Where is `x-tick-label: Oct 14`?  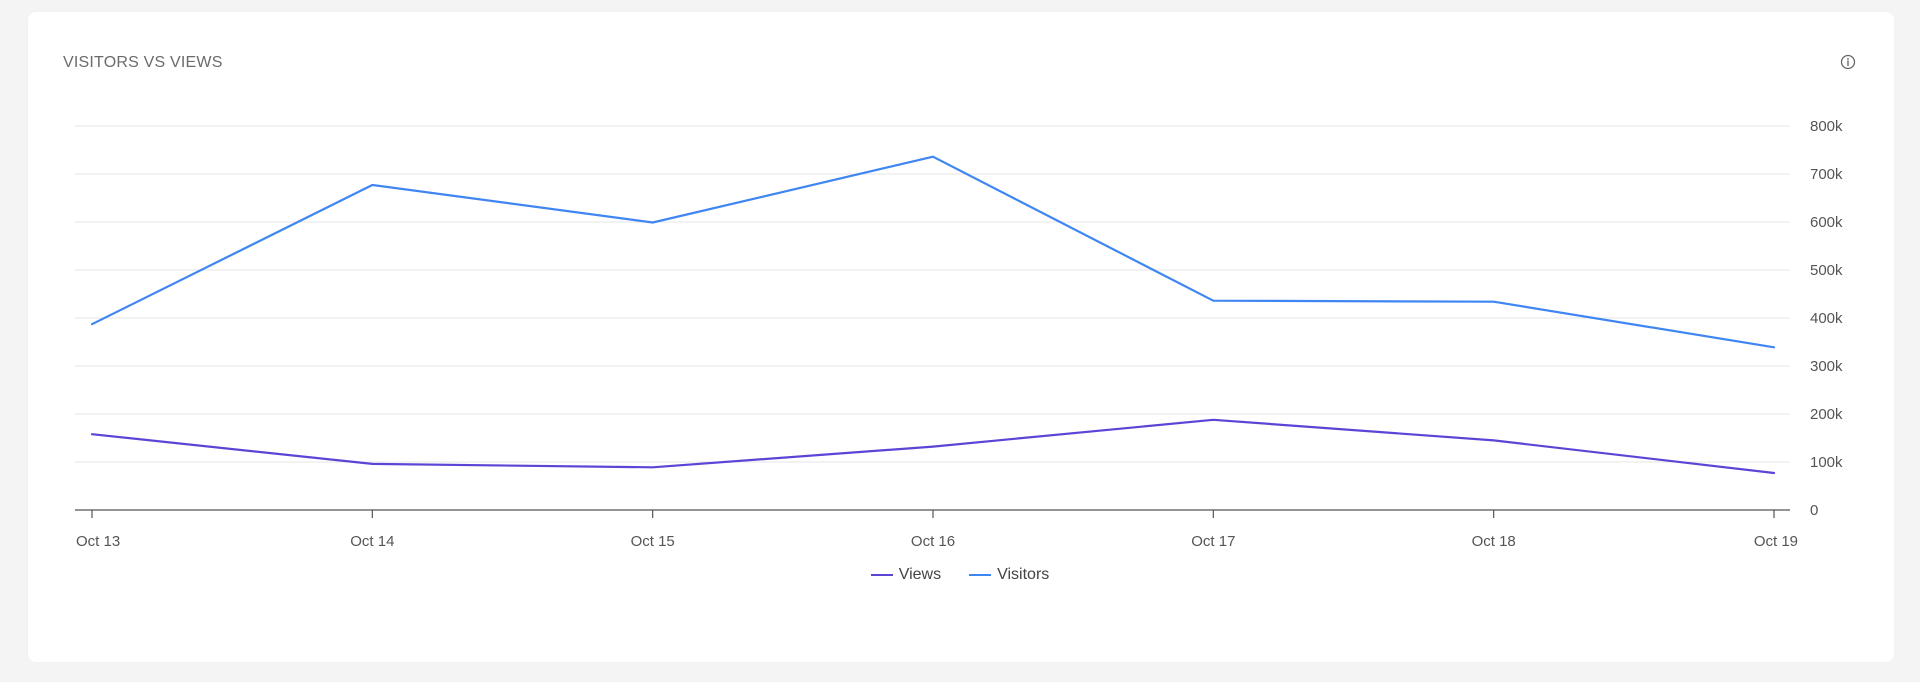 x-tick-label: Oct 14 is located at coordinates (372, 541).